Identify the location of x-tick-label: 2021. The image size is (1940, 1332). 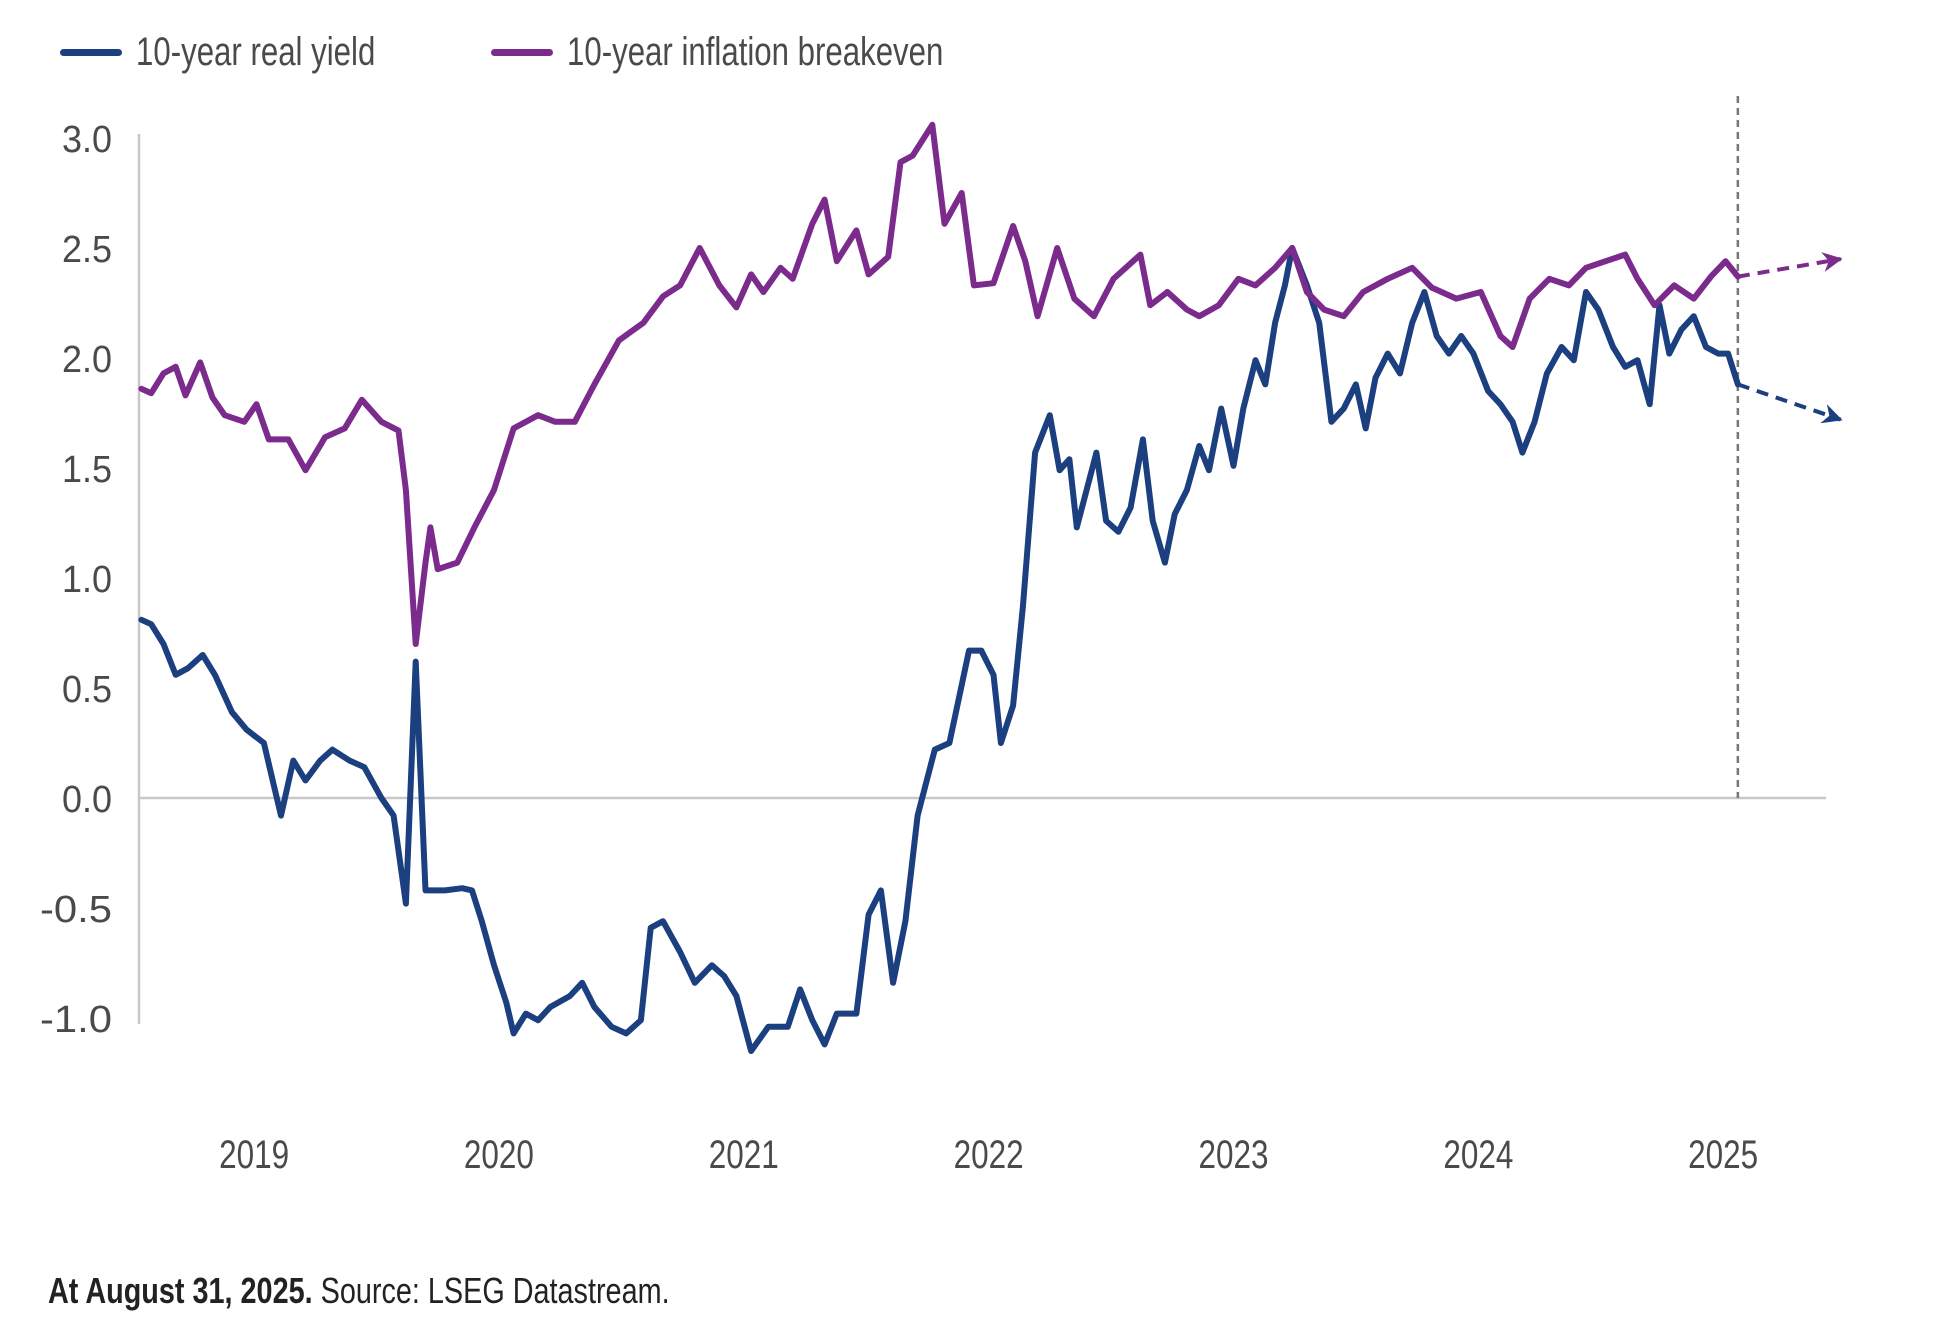
(744, 1155).